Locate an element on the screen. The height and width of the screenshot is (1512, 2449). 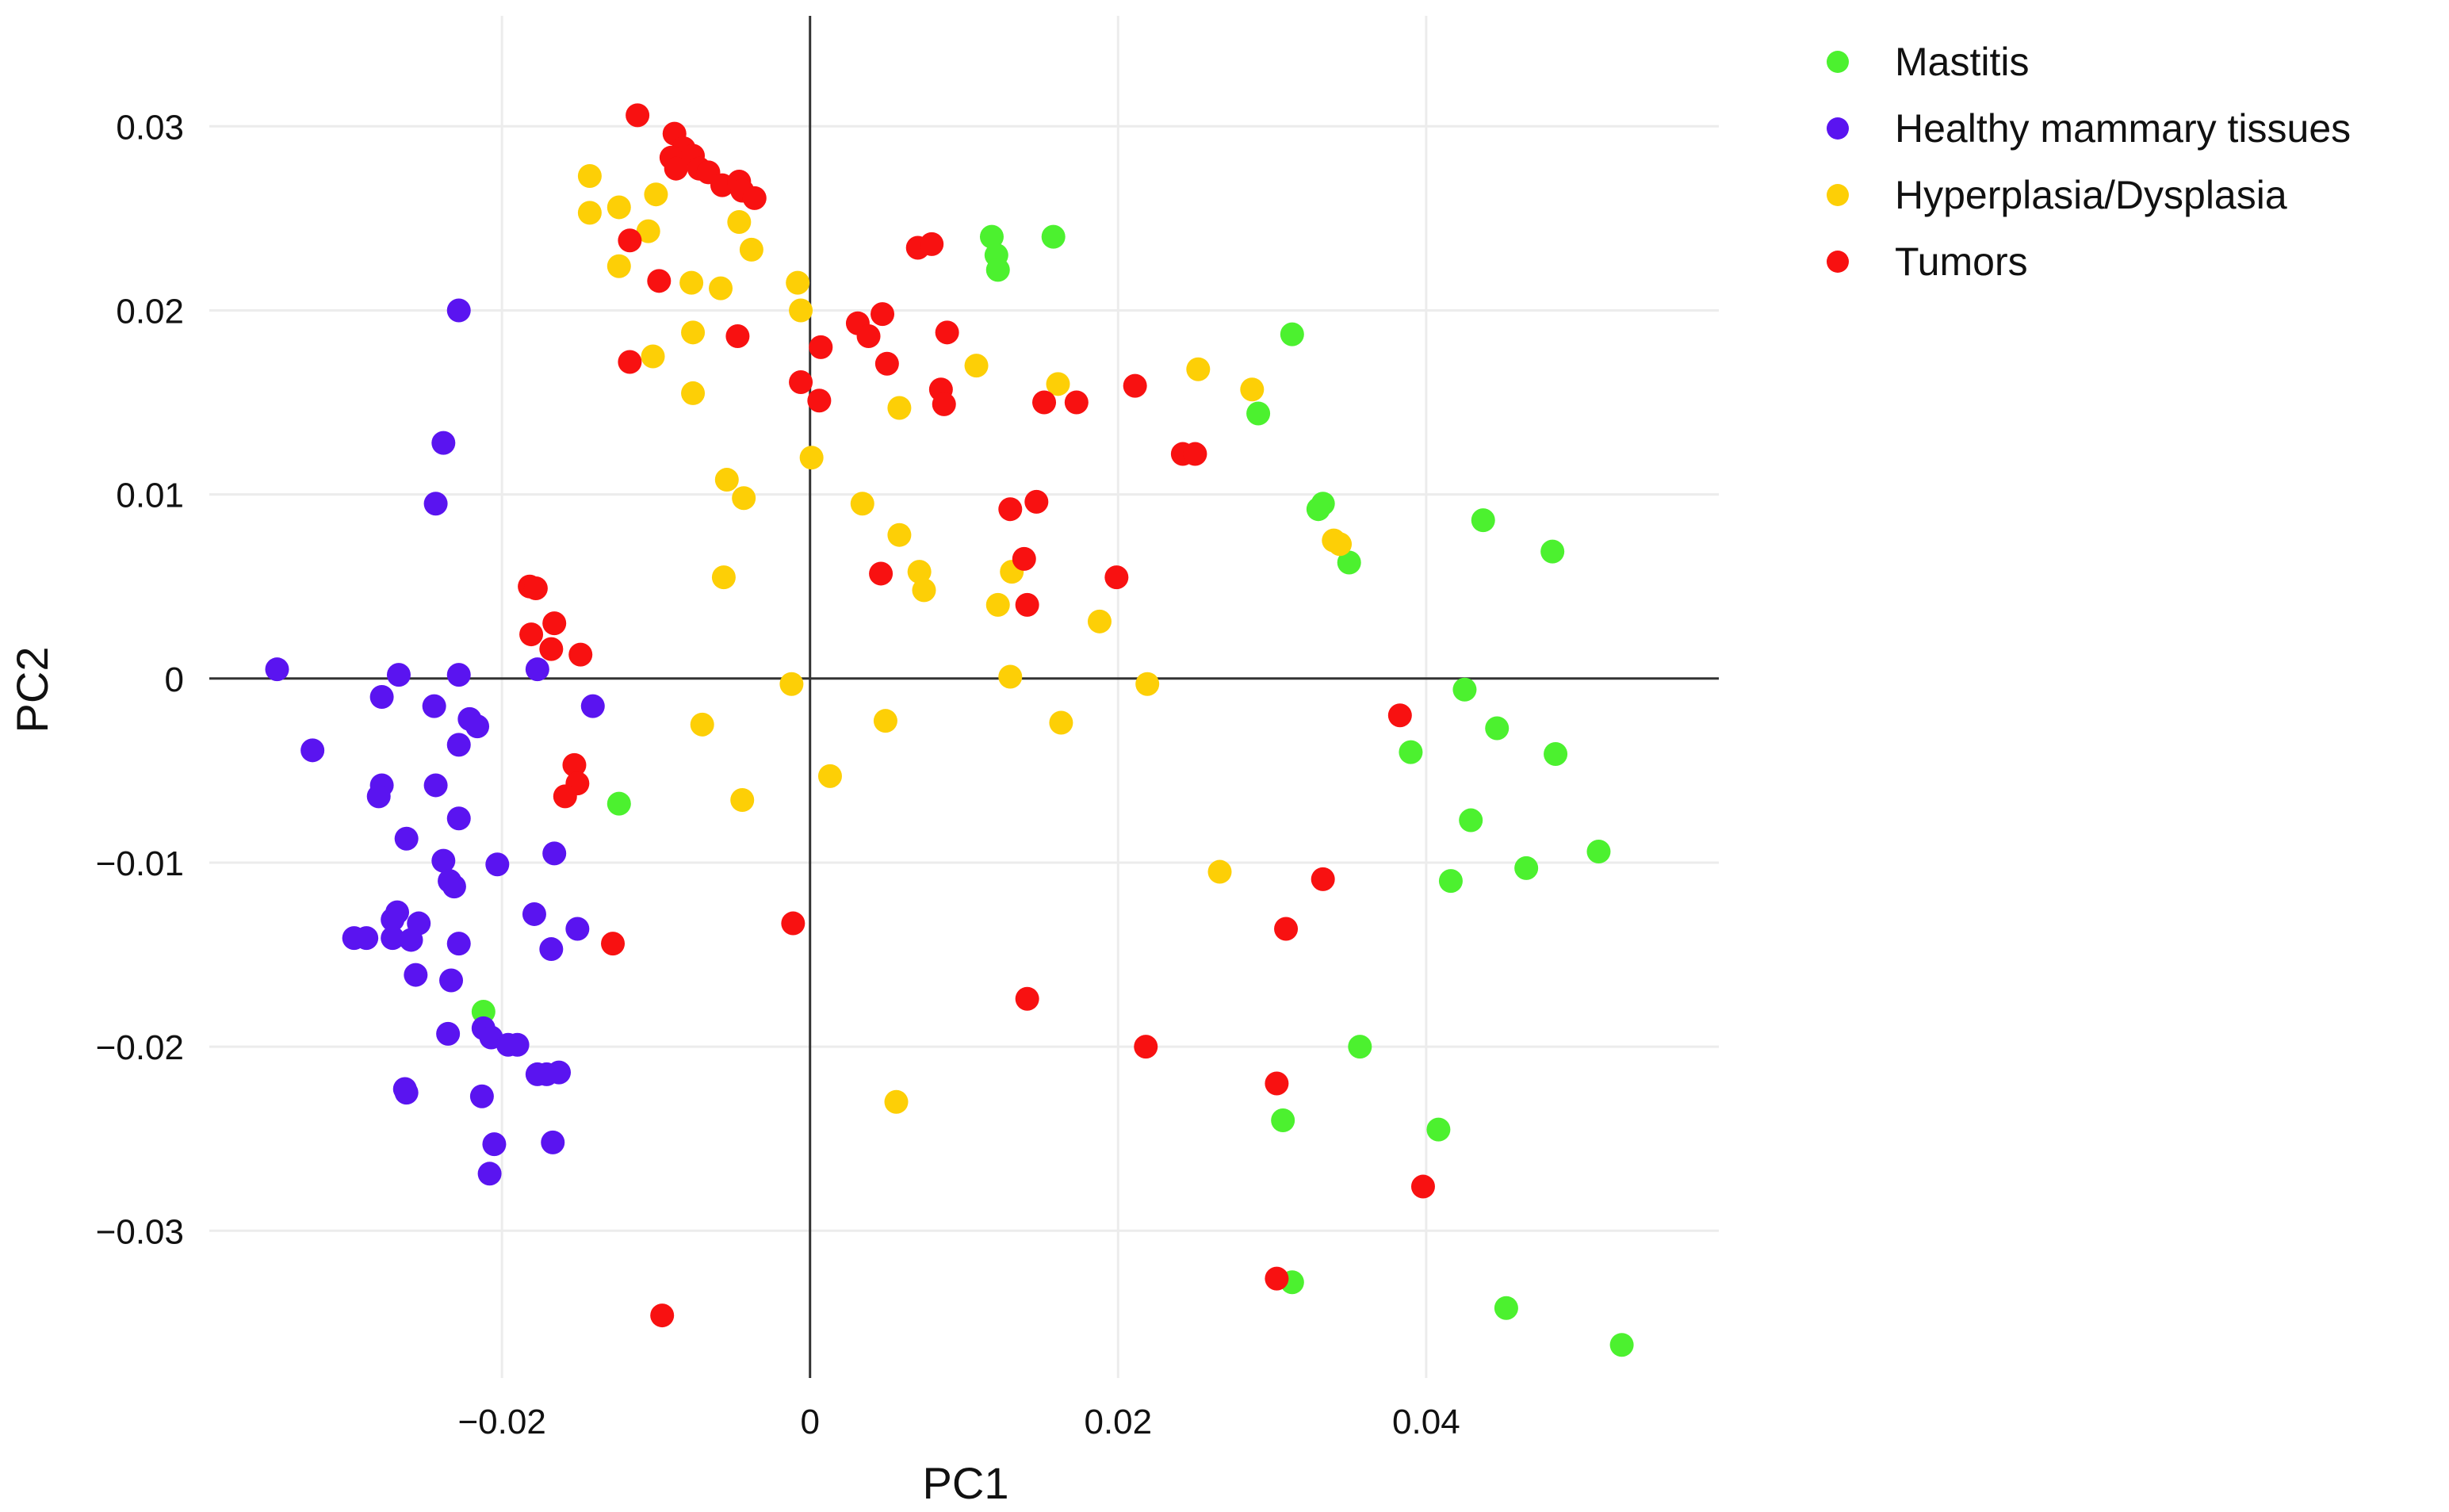
legend-label: Mastitis is located at coordinates (1962, 62).